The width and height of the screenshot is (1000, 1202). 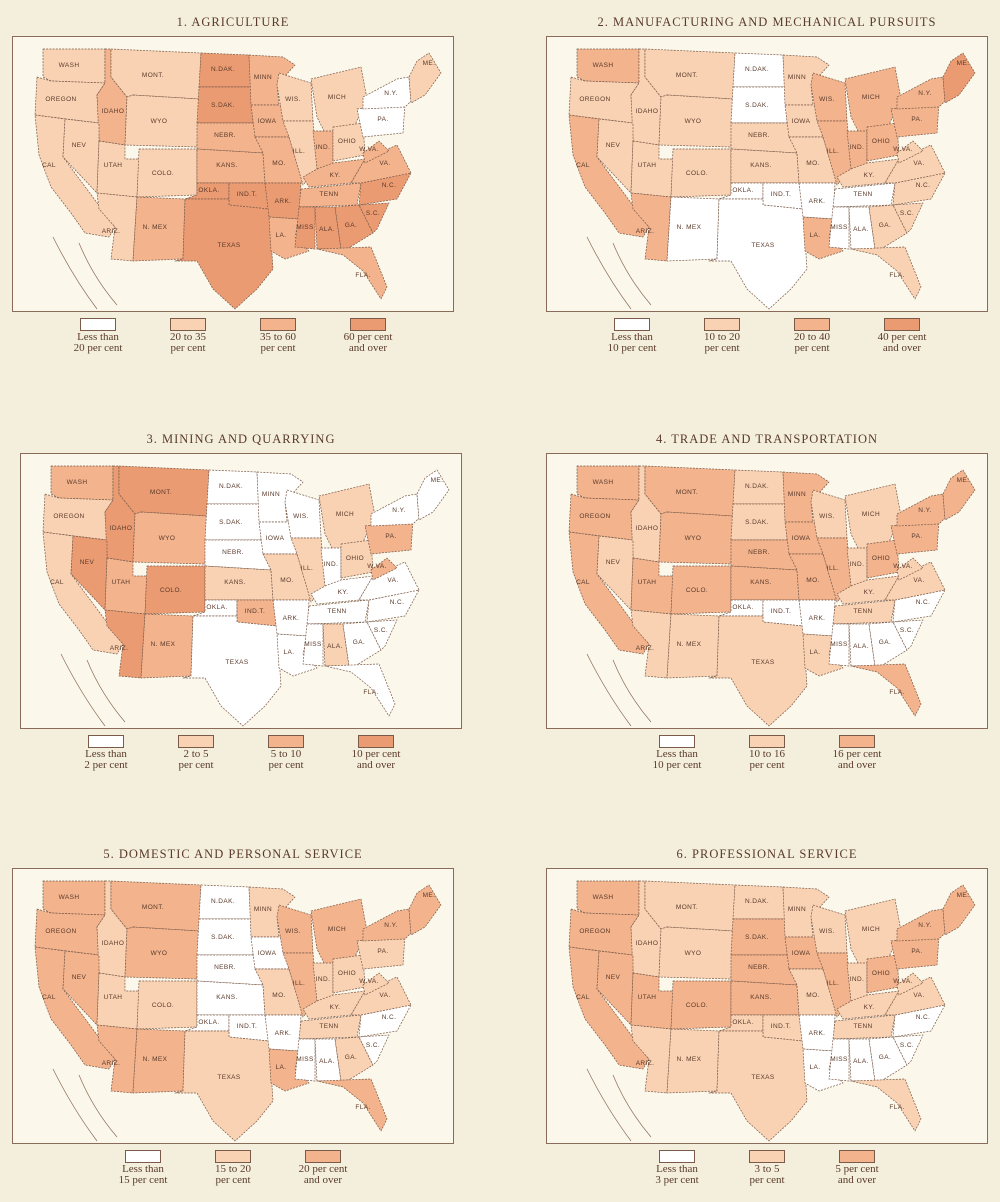 What do you see at coordinates (693, 121) in the screenshot?
I see `state-label: WYO` at bounding box center [693, 121].